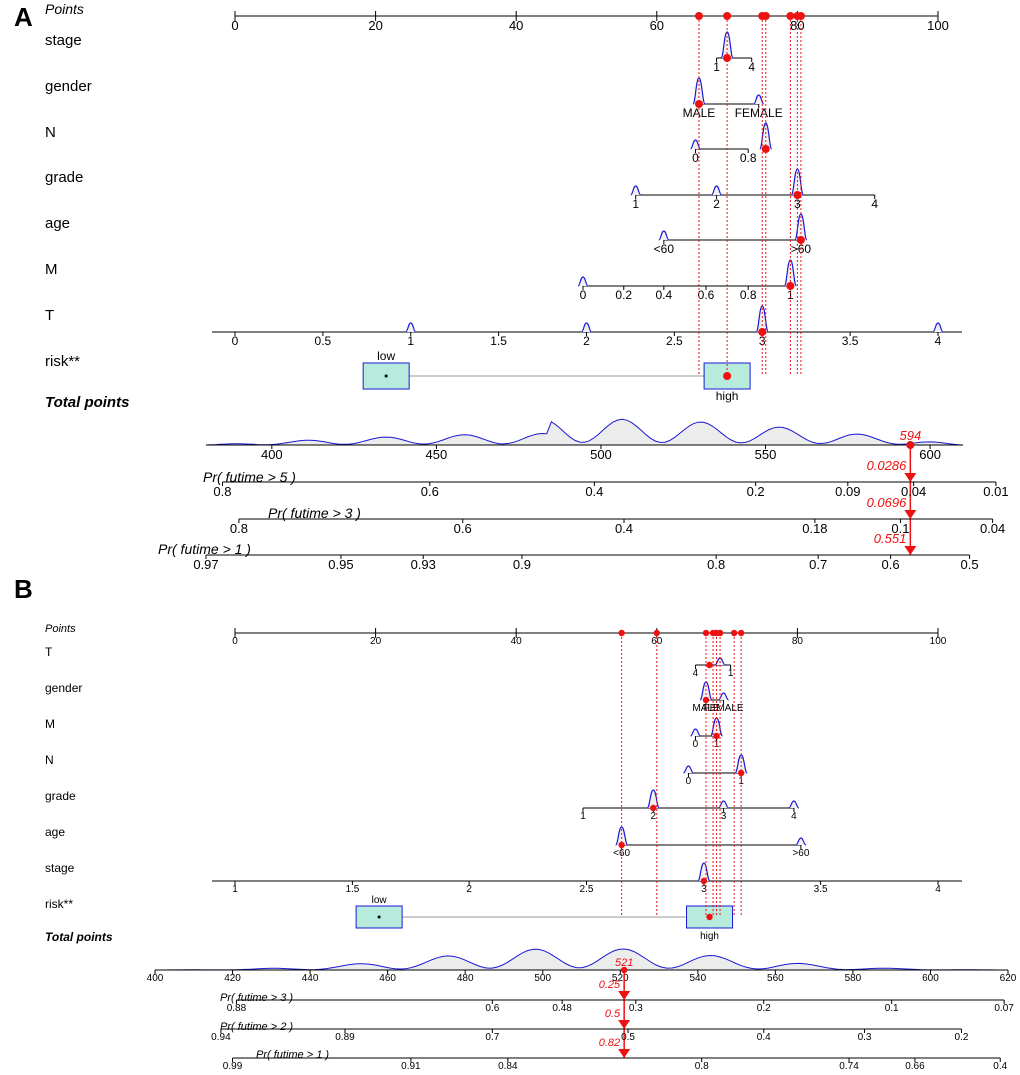 The image size is (1020, 1075). Describe the element at coordinates (345, 1037) in the screenshot. I see `panel-b-prob-tick-label: 0.89` at that location.